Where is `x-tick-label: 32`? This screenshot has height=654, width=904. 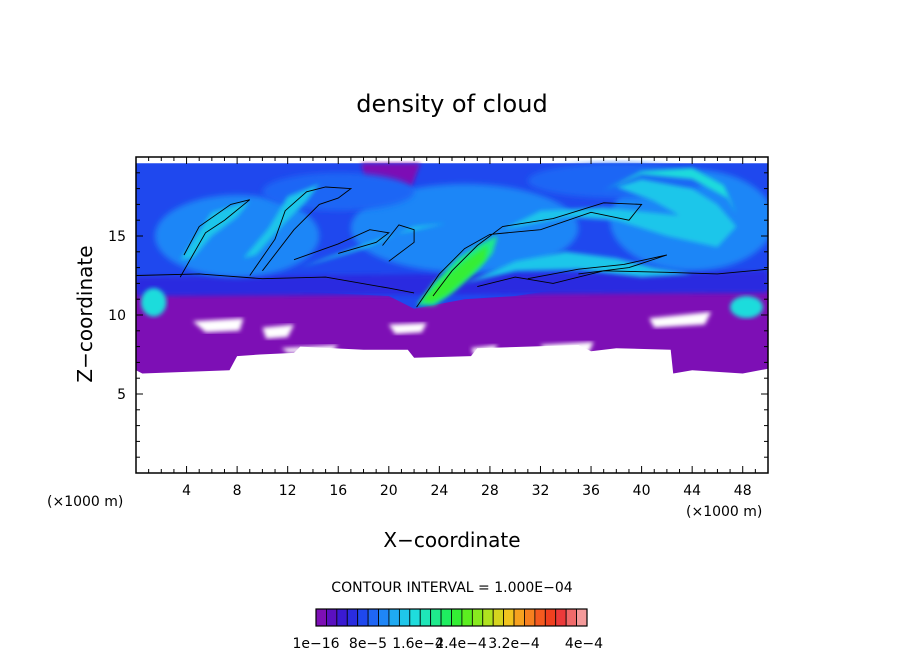
x-tick-label: 32 is located at coordinates (541, 491).